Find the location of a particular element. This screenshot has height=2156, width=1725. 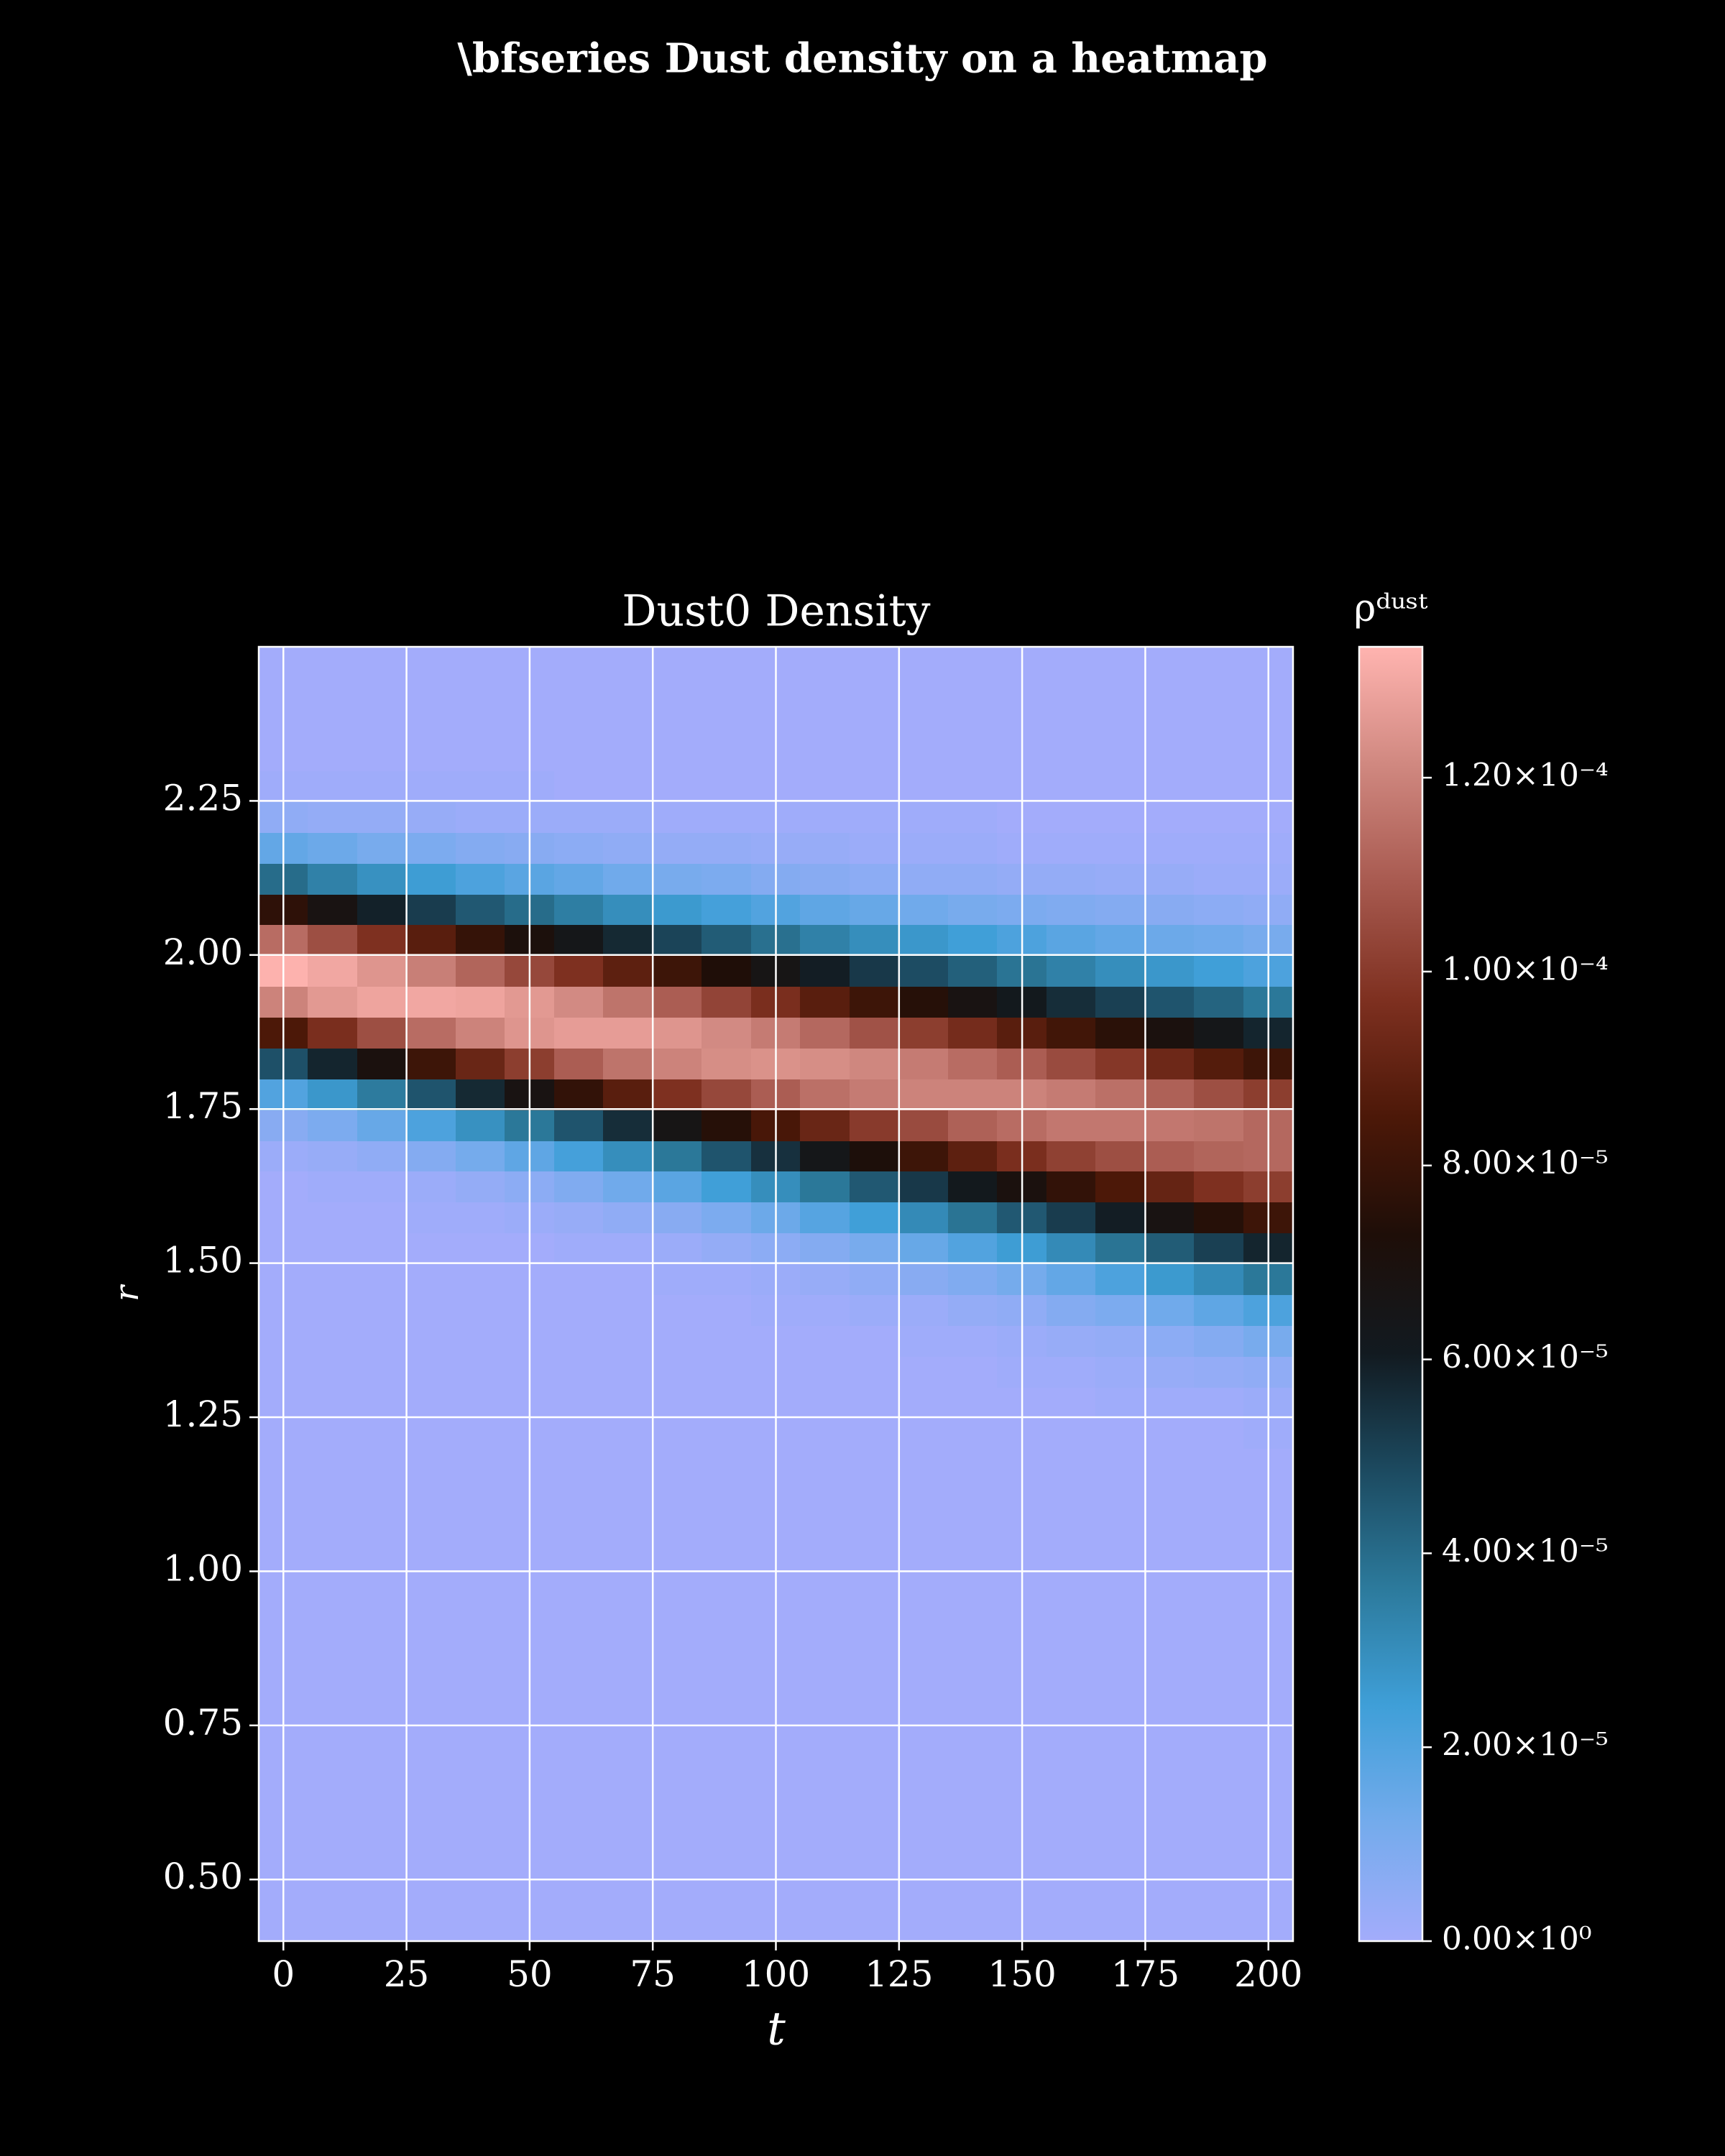

y-tick-label: 1.50 is located at coordinates (203, 1260).